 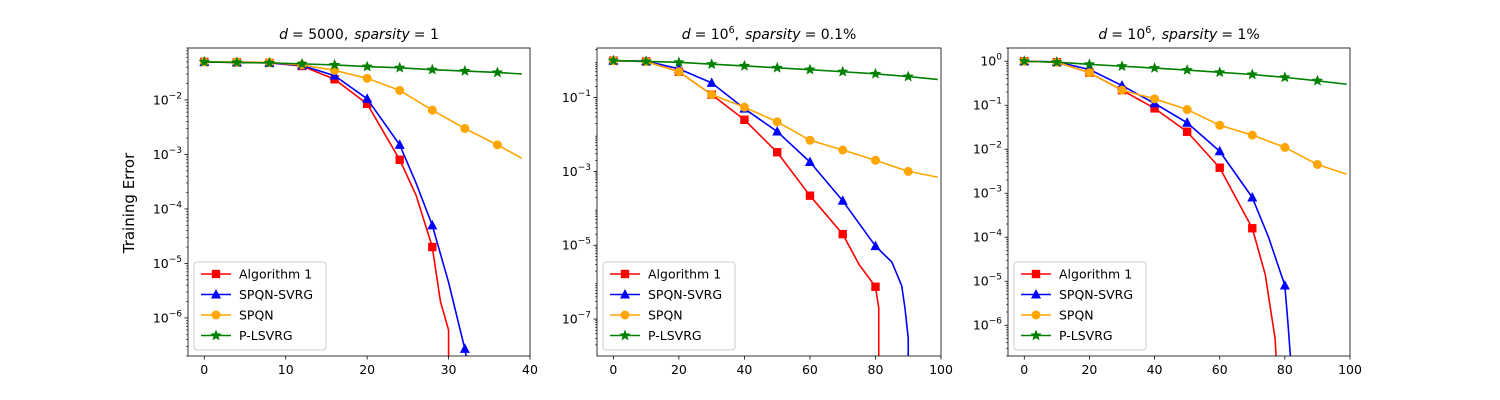 I want to click on y-axis-label: Training Error, so click(x=129, y=203).